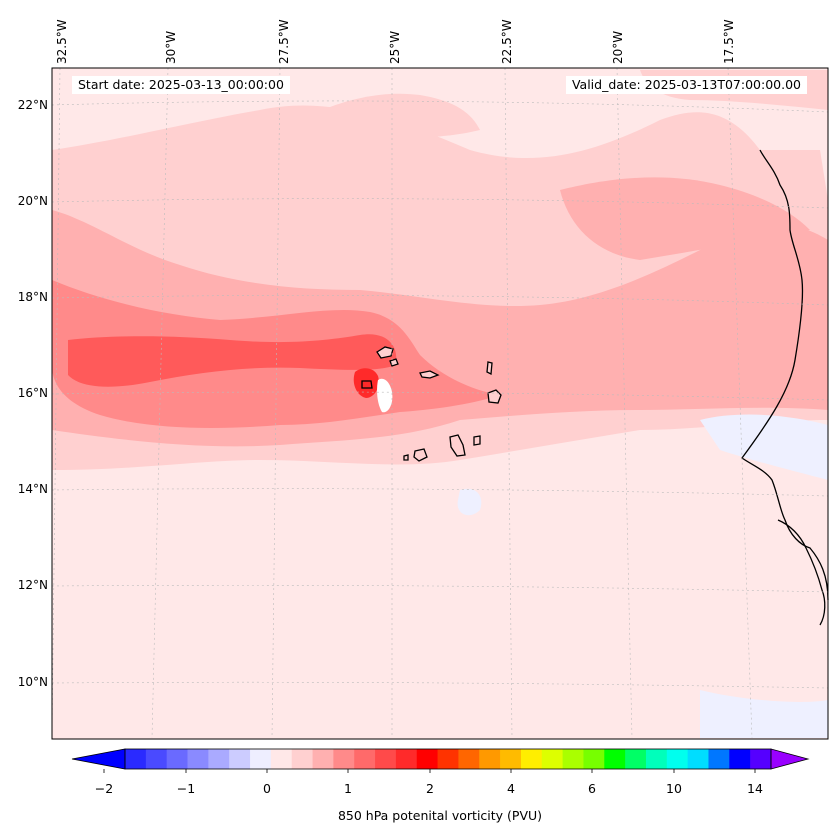 This screenshot has width=837, height=836. Describe the element at coordinates (32, 393) in the screenshot. I see `lat-label-16n: 16°N` at that location.